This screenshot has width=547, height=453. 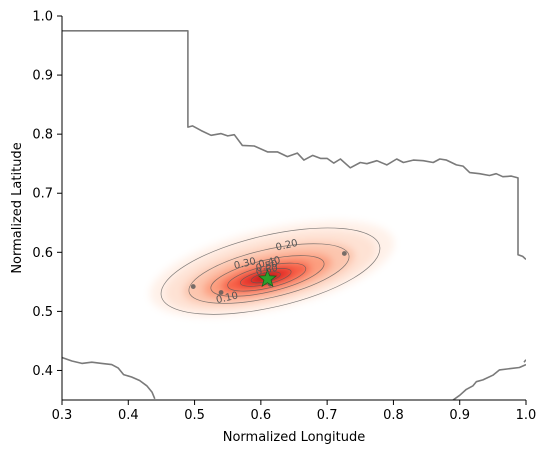 What do you see at coordinates (42, 253) in the screenshot?
I see `y-tick-label: 0.6` at bounding box center [42, 253].